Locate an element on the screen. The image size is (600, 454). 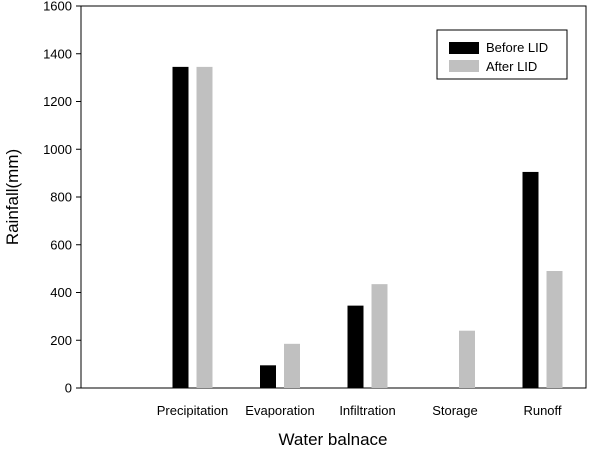
y-tick-label: 400 is located at coordinates (61, 292).